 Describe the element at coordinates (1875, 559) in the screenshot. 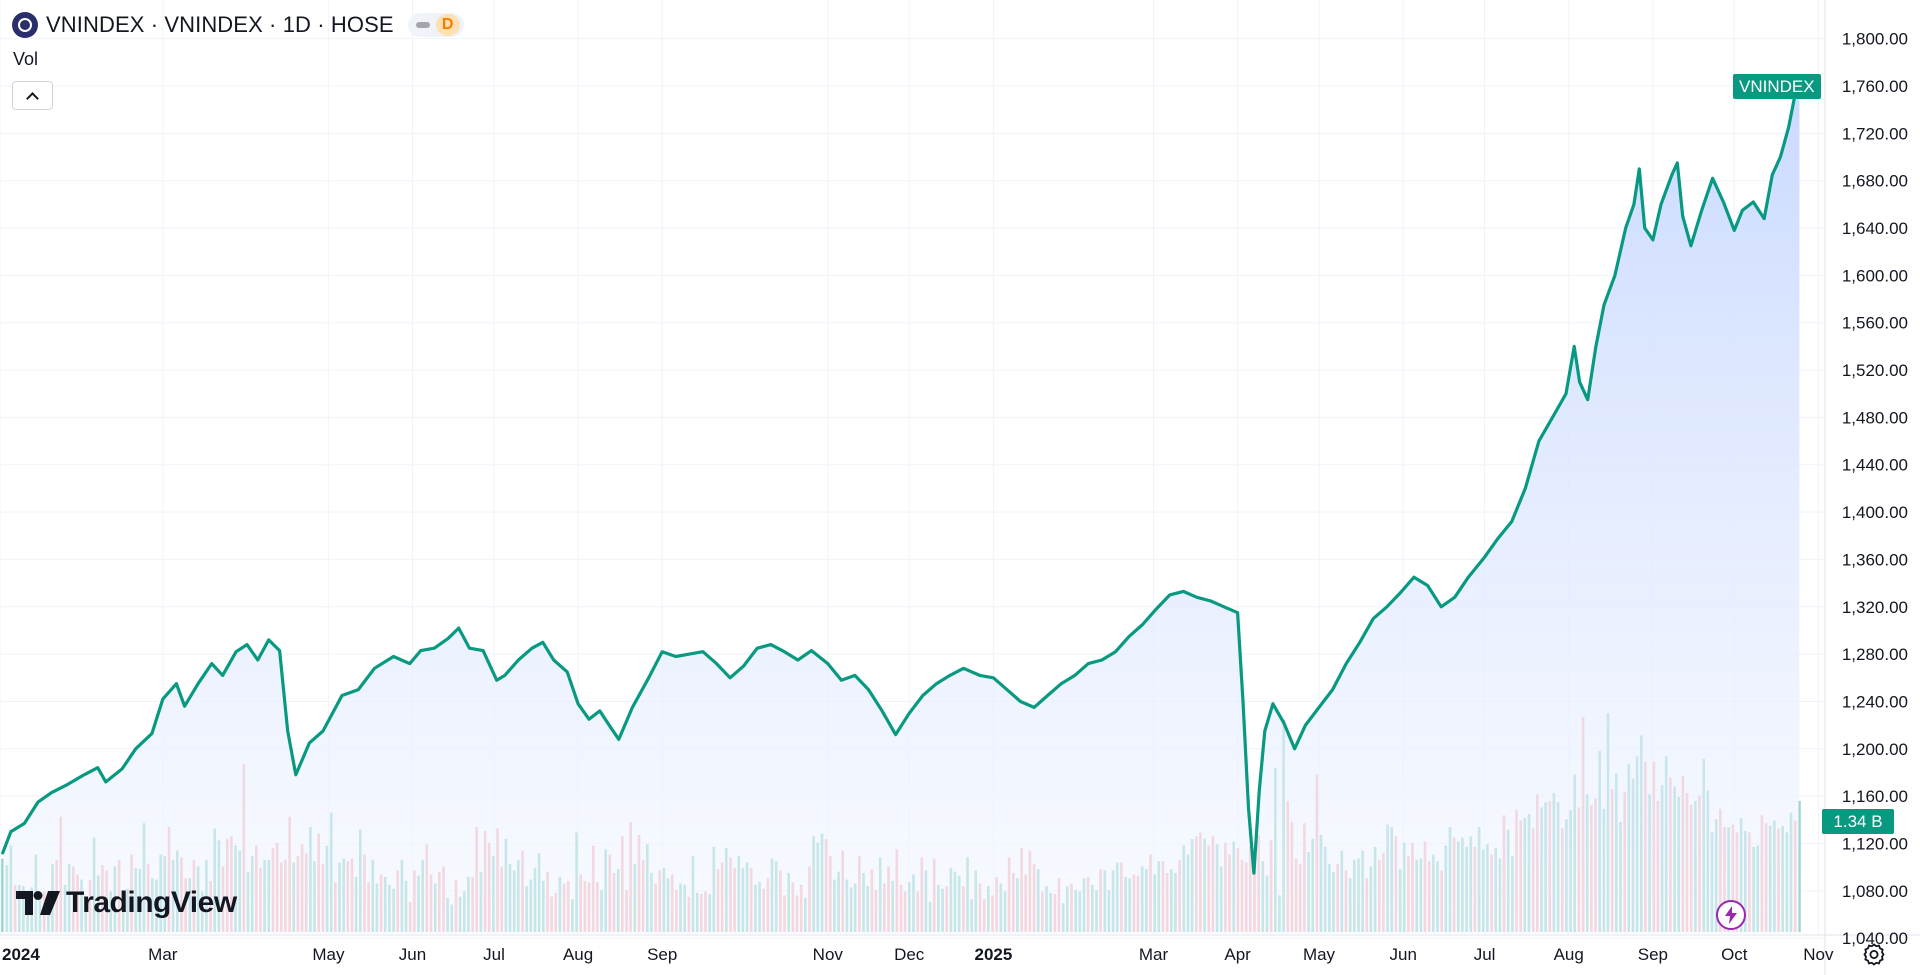

I see `price-tick-label: 1,360.00` at that location.